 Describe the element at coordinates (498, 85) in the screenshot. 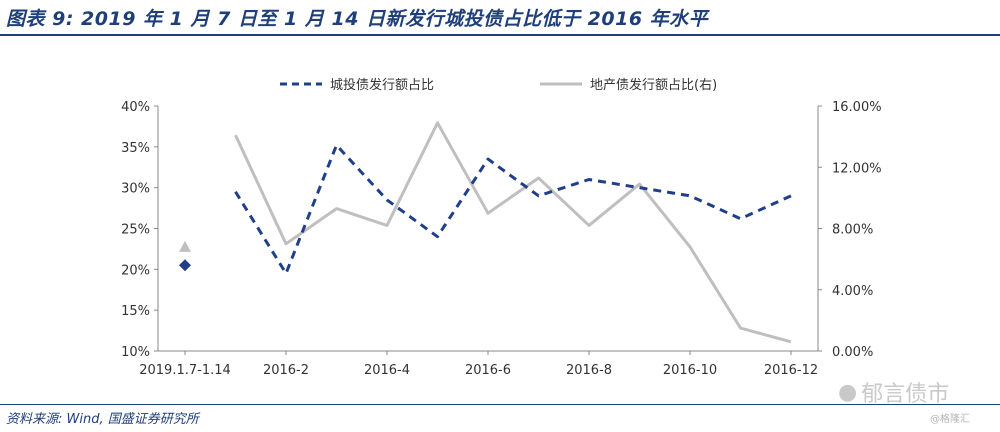

I see `legend: 城投债发行额占比 地产债发行额占比(右)` at that location.